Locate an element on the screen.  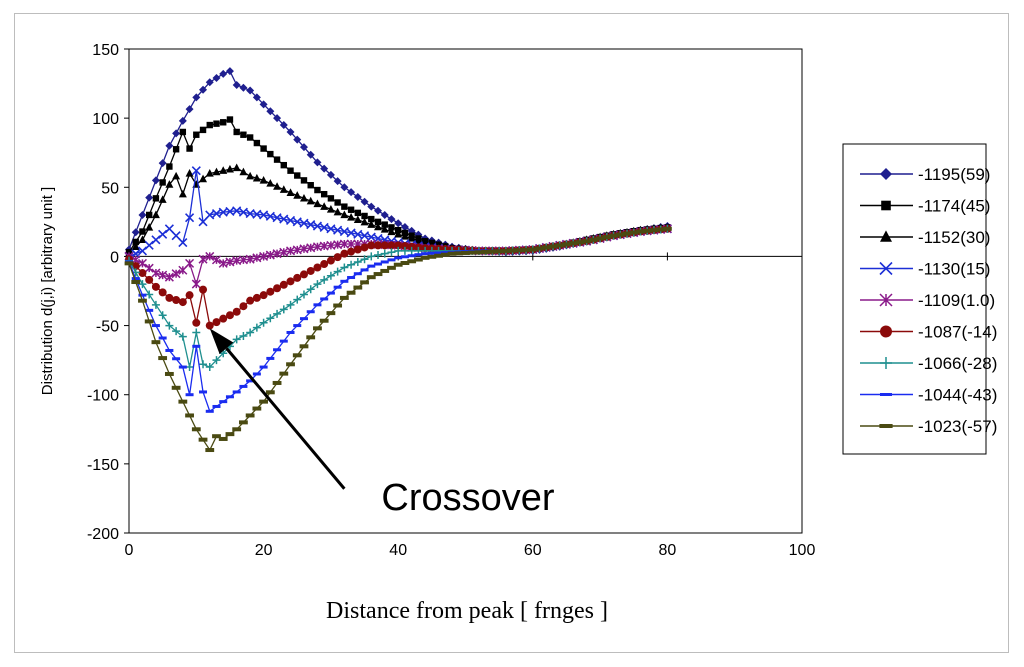
y-tick-label: 150 is located at coordinates (105, 50).